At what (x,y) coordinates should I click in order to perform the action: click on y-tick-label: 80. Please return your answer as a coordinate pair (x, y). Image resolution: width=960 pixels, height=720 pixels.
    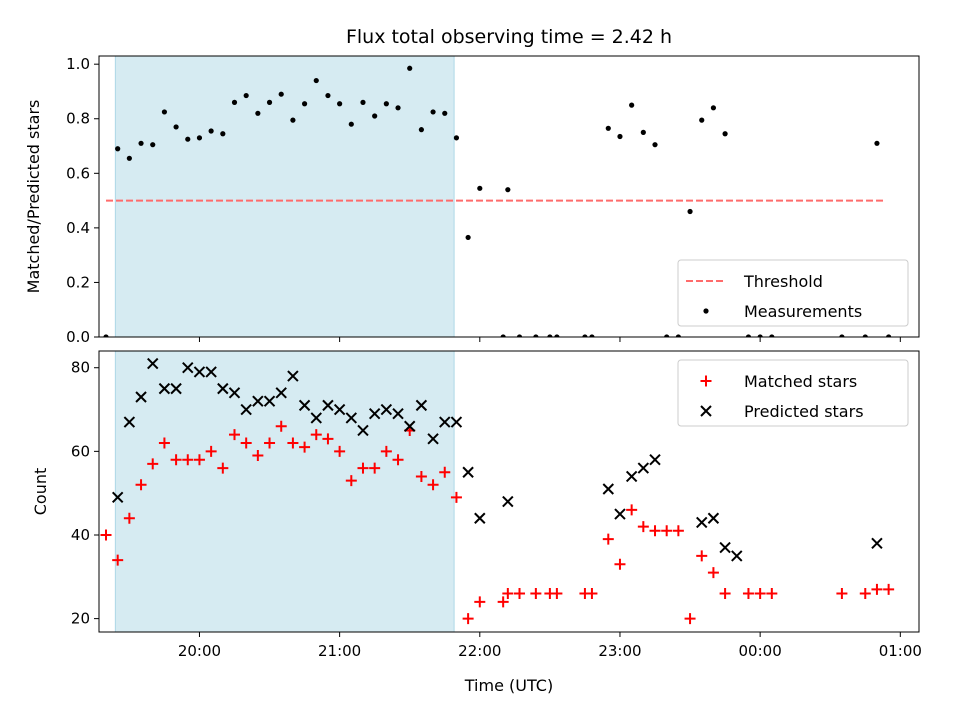
    Looking at the image, I should click on (80, 368).